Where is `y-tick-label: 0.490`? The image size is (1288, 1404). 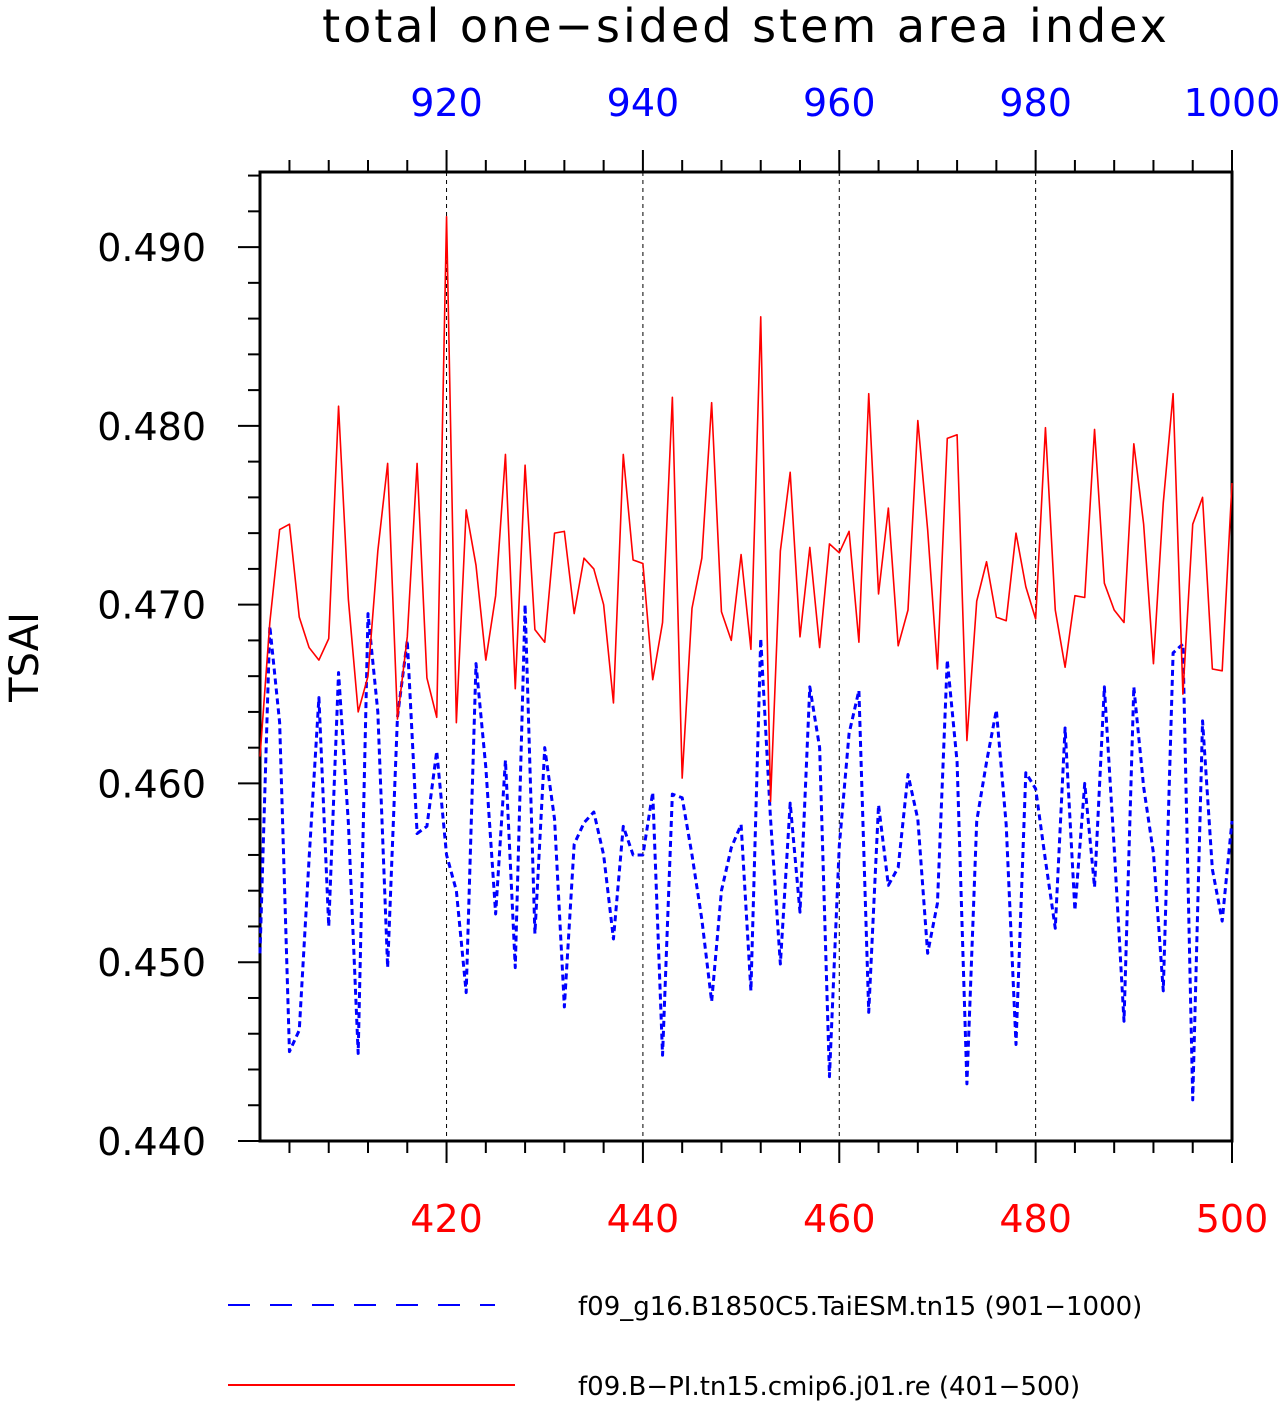 y-tick-label: 0.490 is located at coordinates (151, 248).